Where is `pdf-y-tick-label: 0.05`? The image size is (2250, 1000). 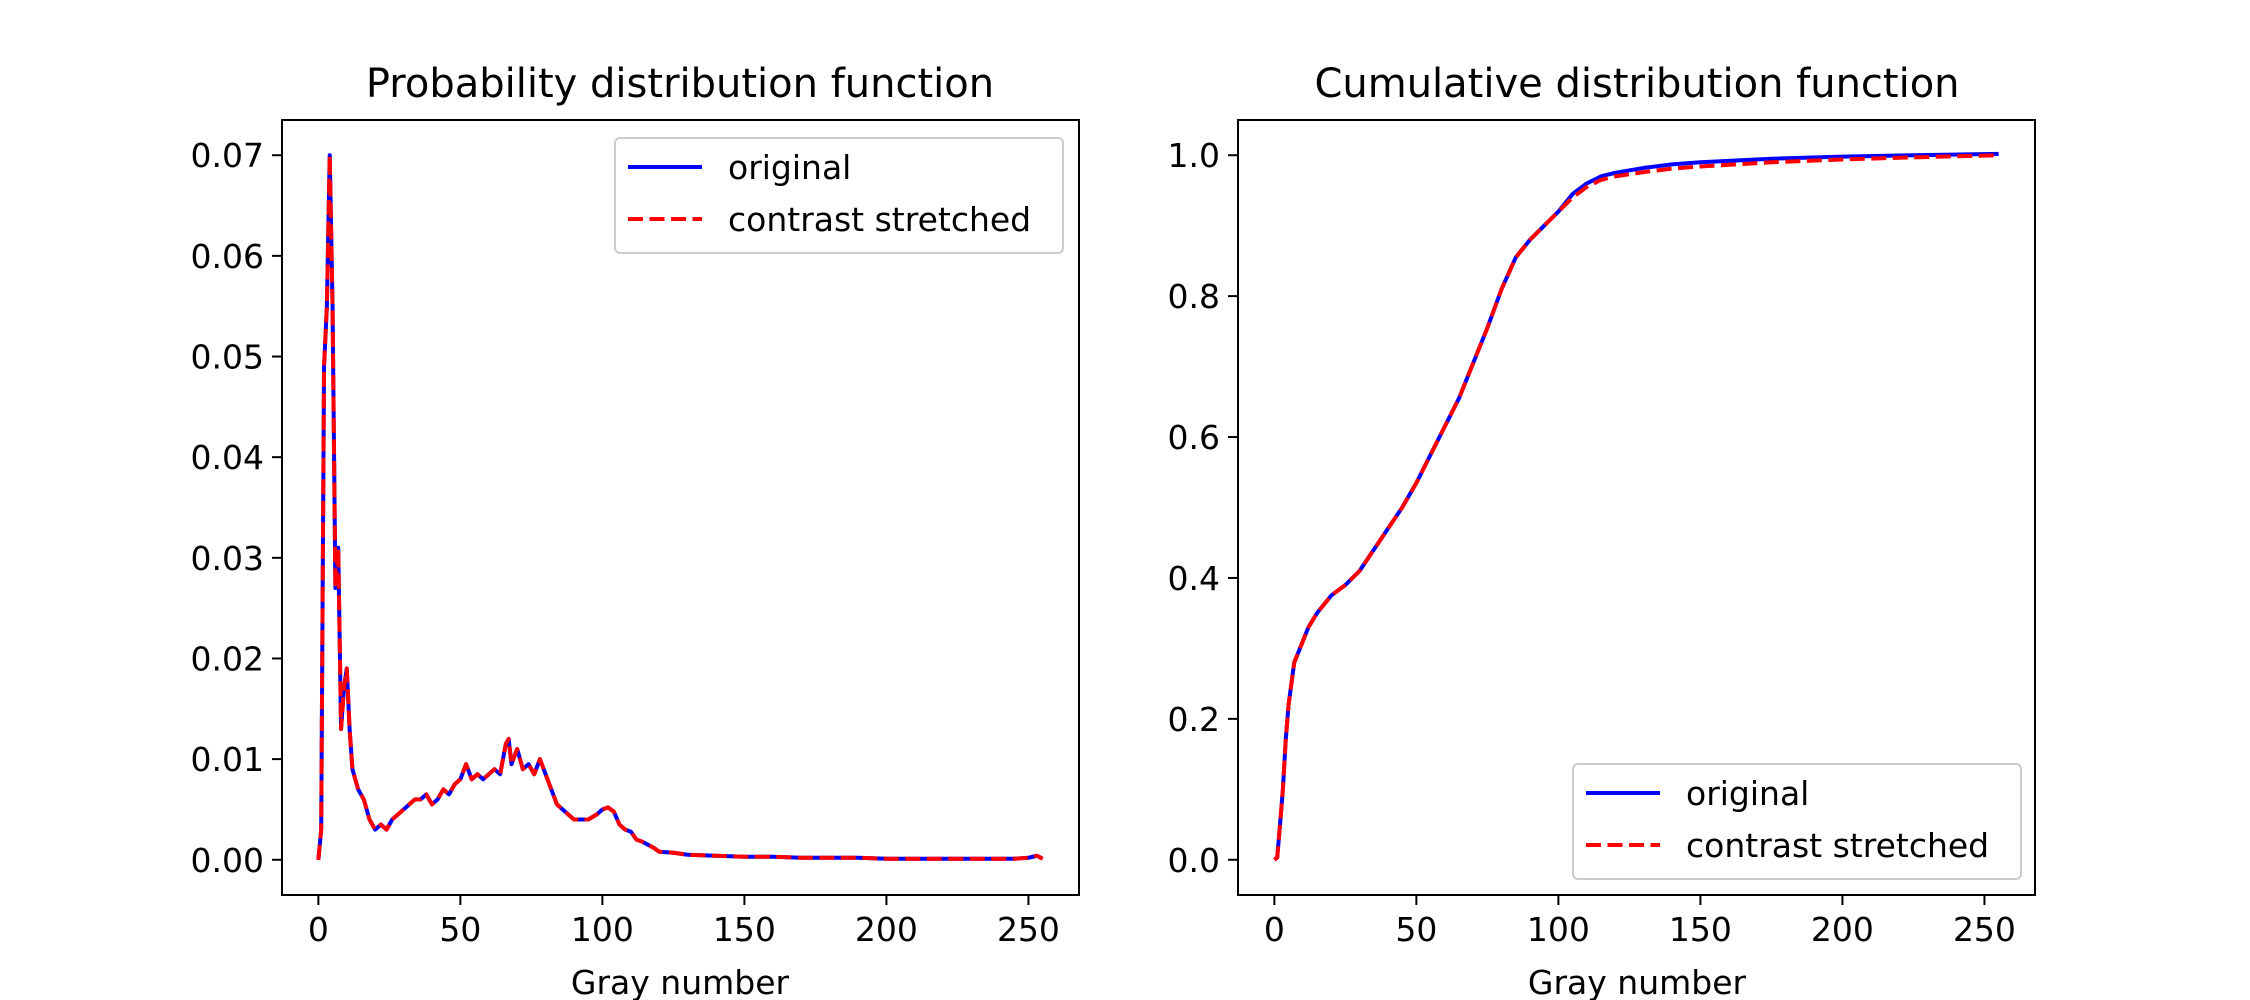 pdf-y-tick-label: 0.05 is located at coordinates (227, 357).